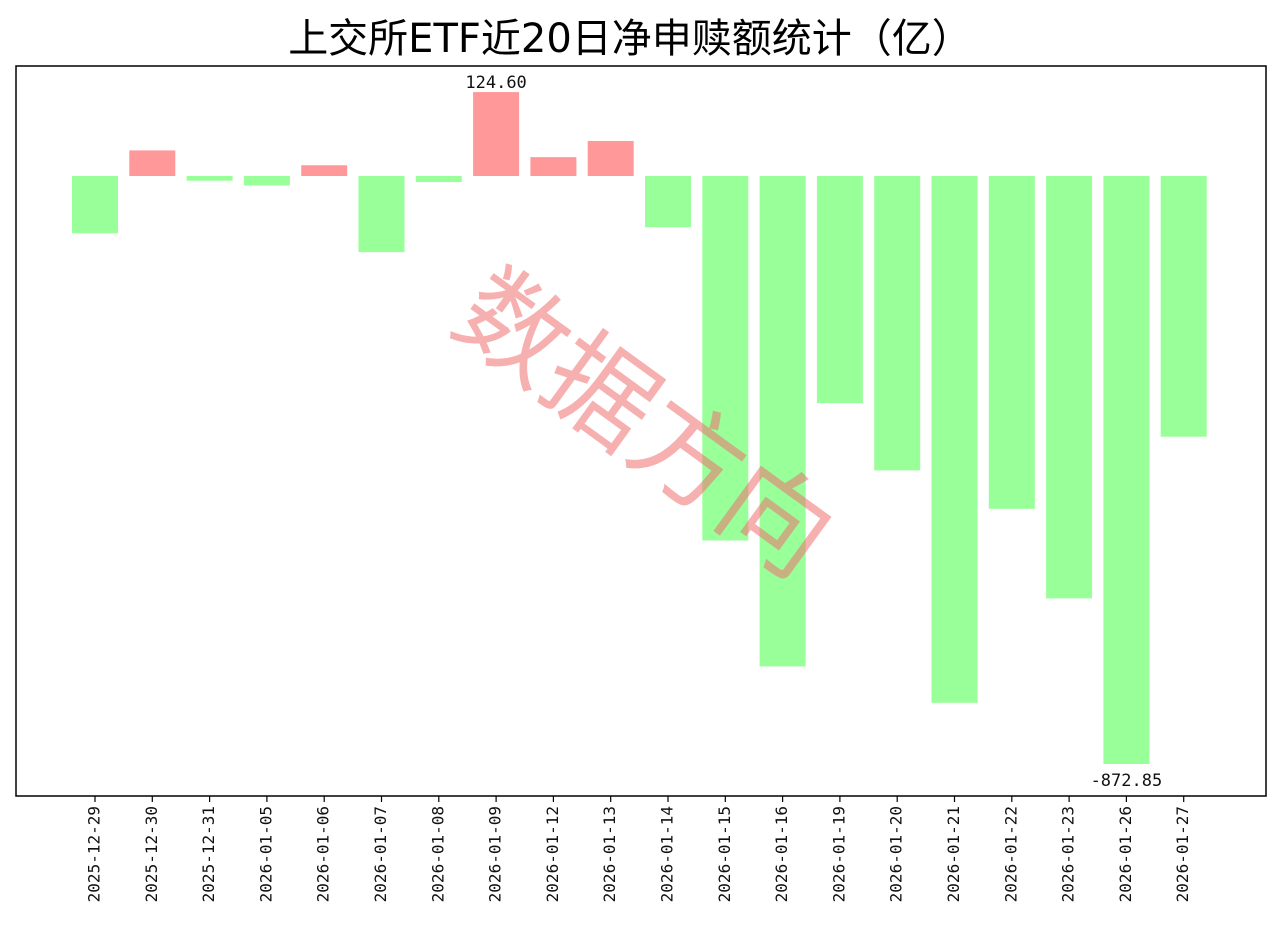 The image size is (1280, 939). Describe the element at coordinates (265, 854) in the screenshot. I see `x-tick-label: 2026-01-05` at that location.